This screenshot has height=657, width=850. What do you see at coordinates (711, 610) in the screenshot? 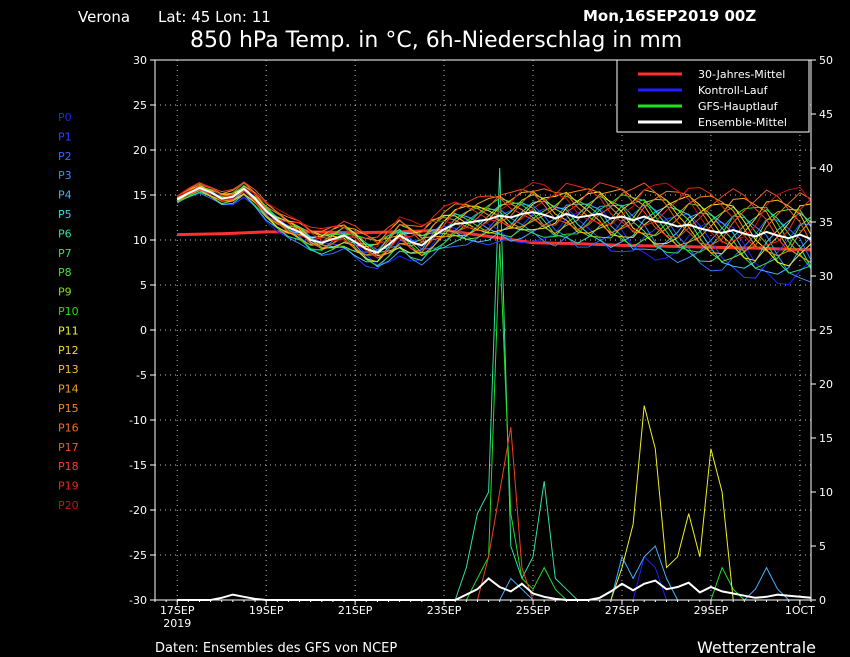
I see `x-tick-label: 29SEP` at bounding box center [711, 610].